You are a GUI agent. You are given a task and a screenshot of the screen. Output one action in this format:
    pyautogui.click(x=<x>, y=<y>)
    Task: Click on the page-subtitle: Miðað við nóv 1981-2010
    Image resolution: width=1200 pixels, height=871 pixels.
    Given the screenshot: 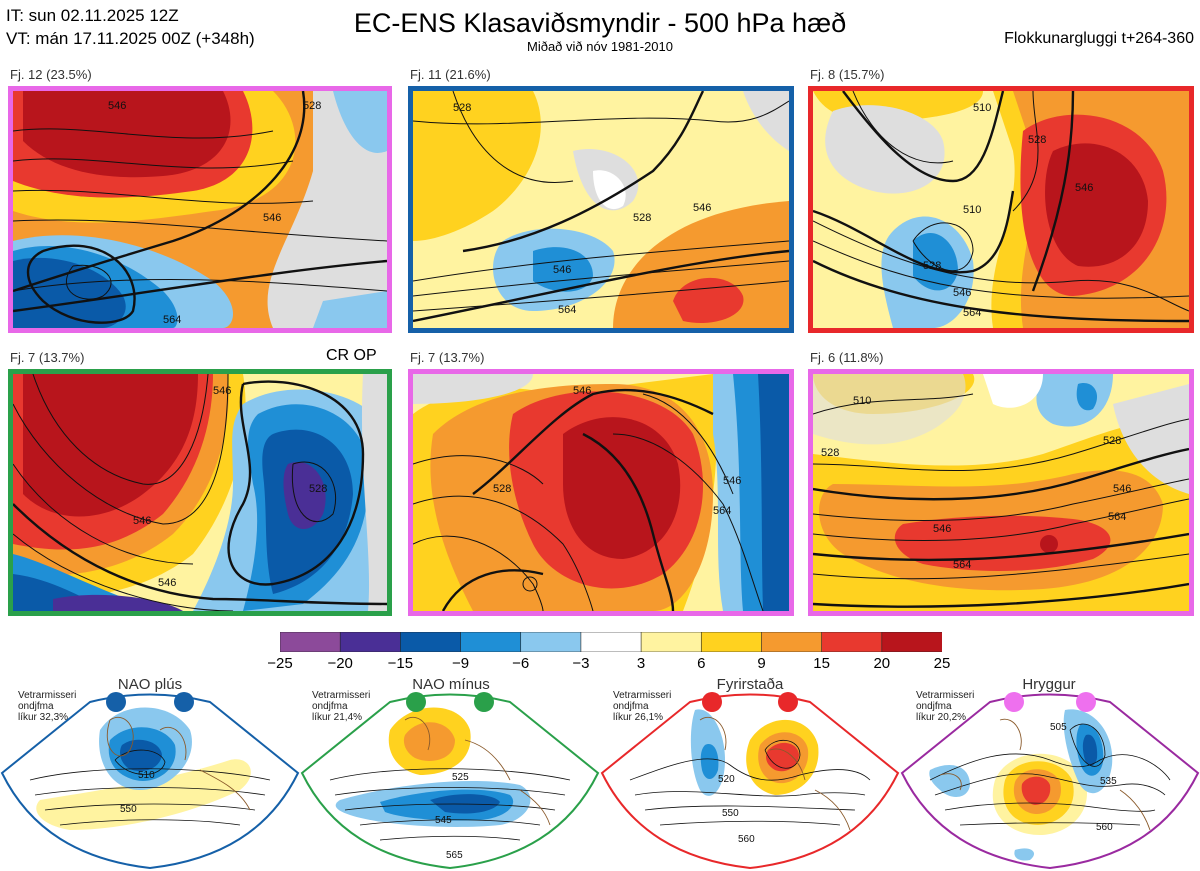 What is the action you would take?
    pyautogui.click(x=600, y=46)
    